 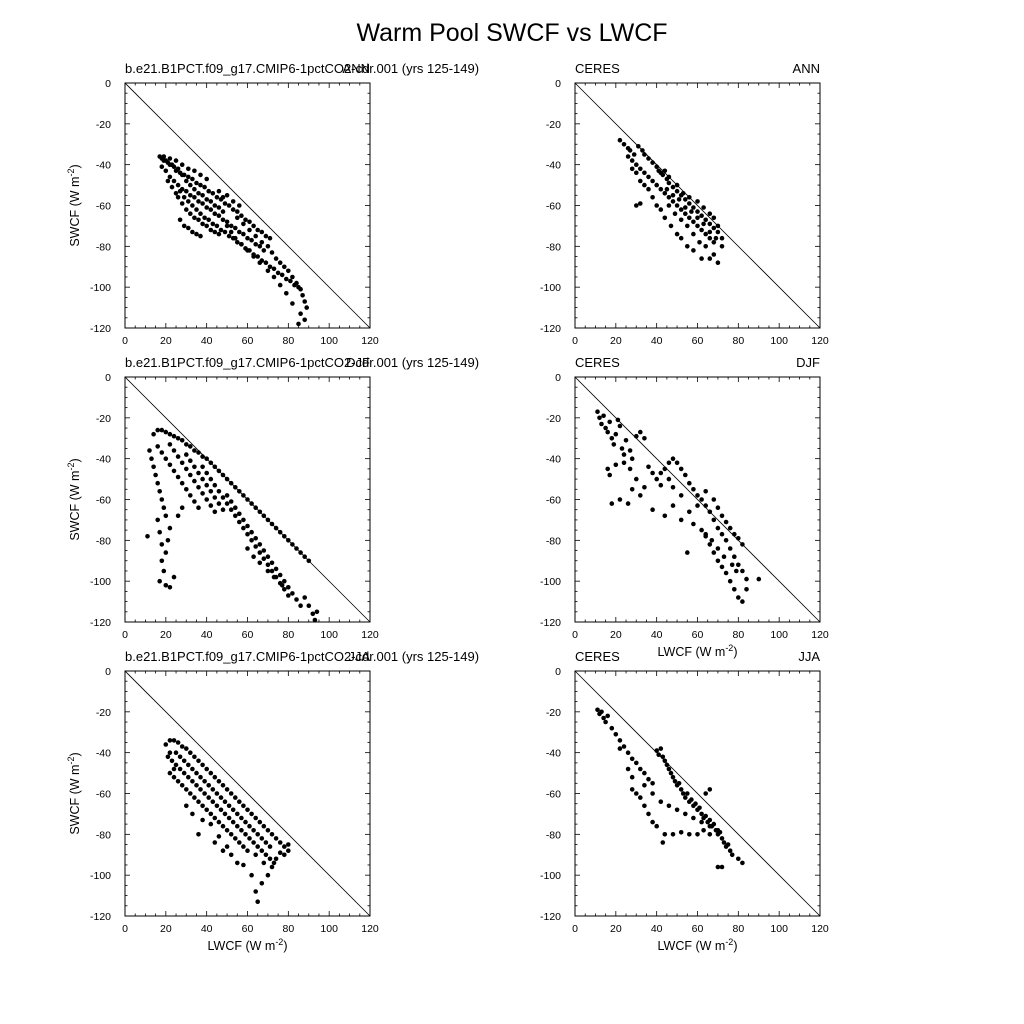 What do you see at coordinates (553, 835) in the screenshot?
I see `y-tick-label: -80` at bounding box center [553, 835].